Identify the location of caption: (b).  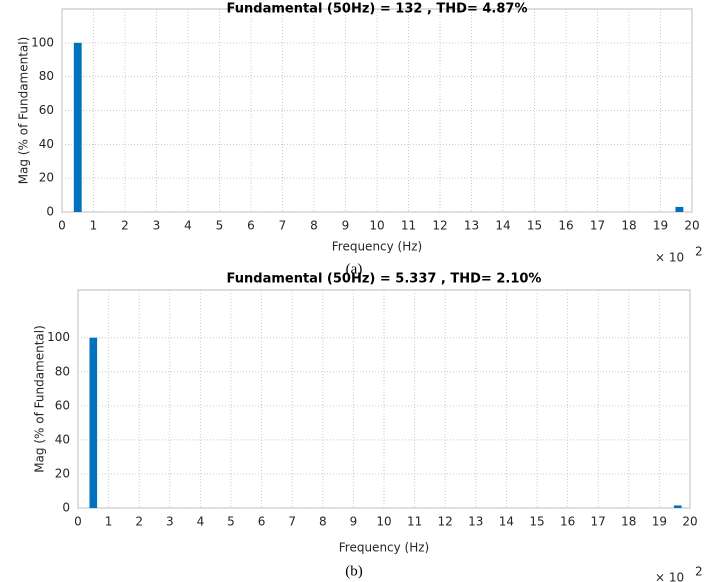
(354, 571).